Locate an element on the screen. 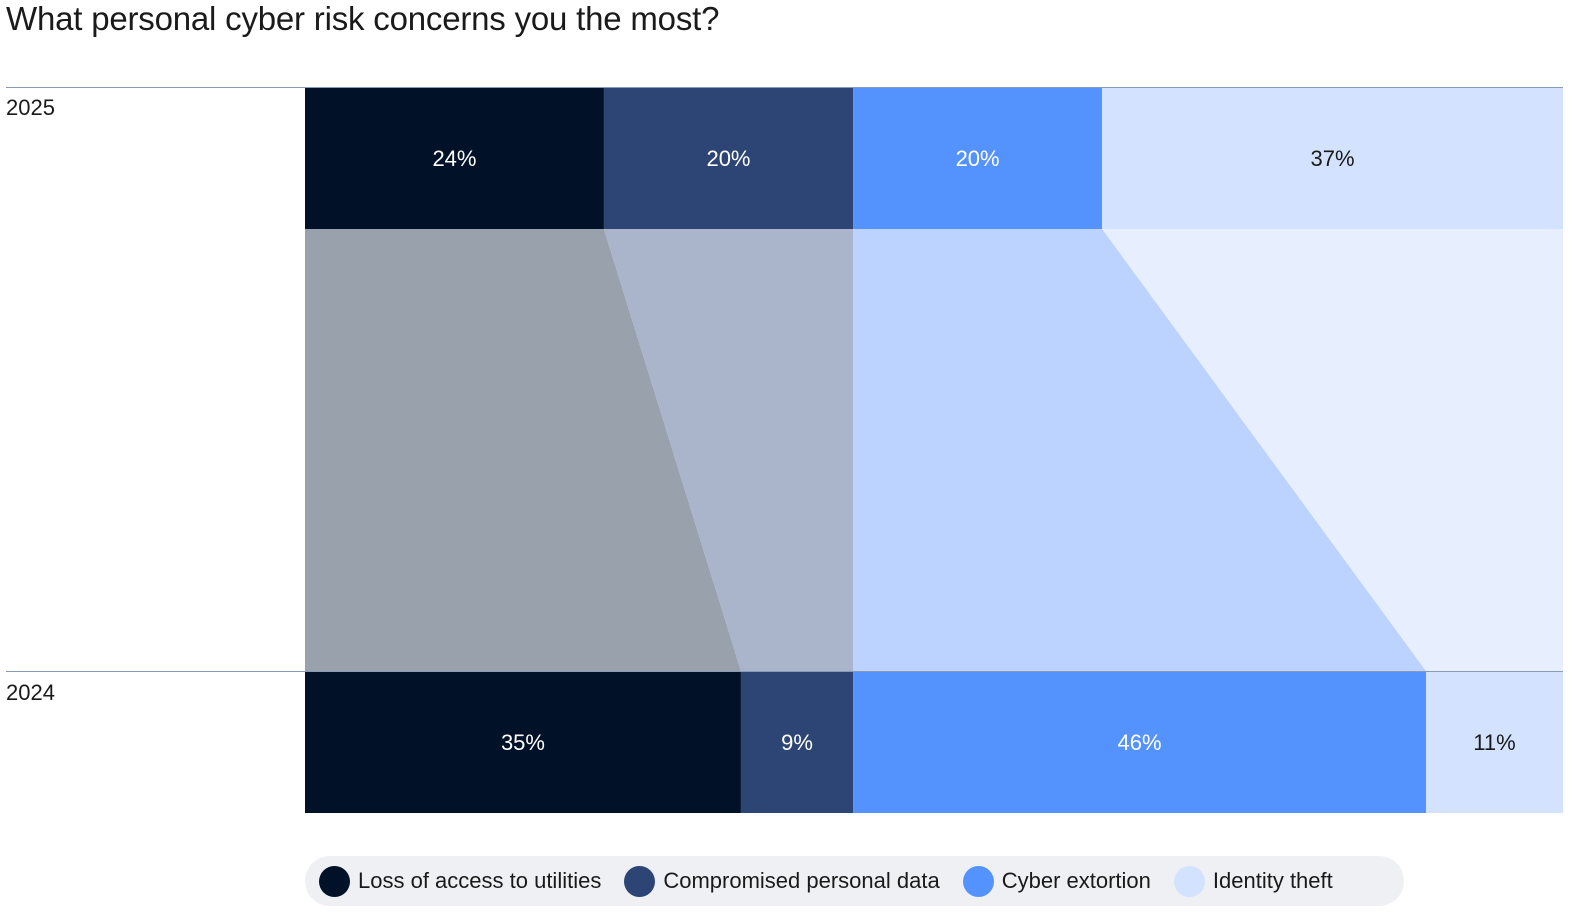 This screenshot has width=1585, height=922. value-label-2025-personal-data: 20% is located at coordinates (728, 158).